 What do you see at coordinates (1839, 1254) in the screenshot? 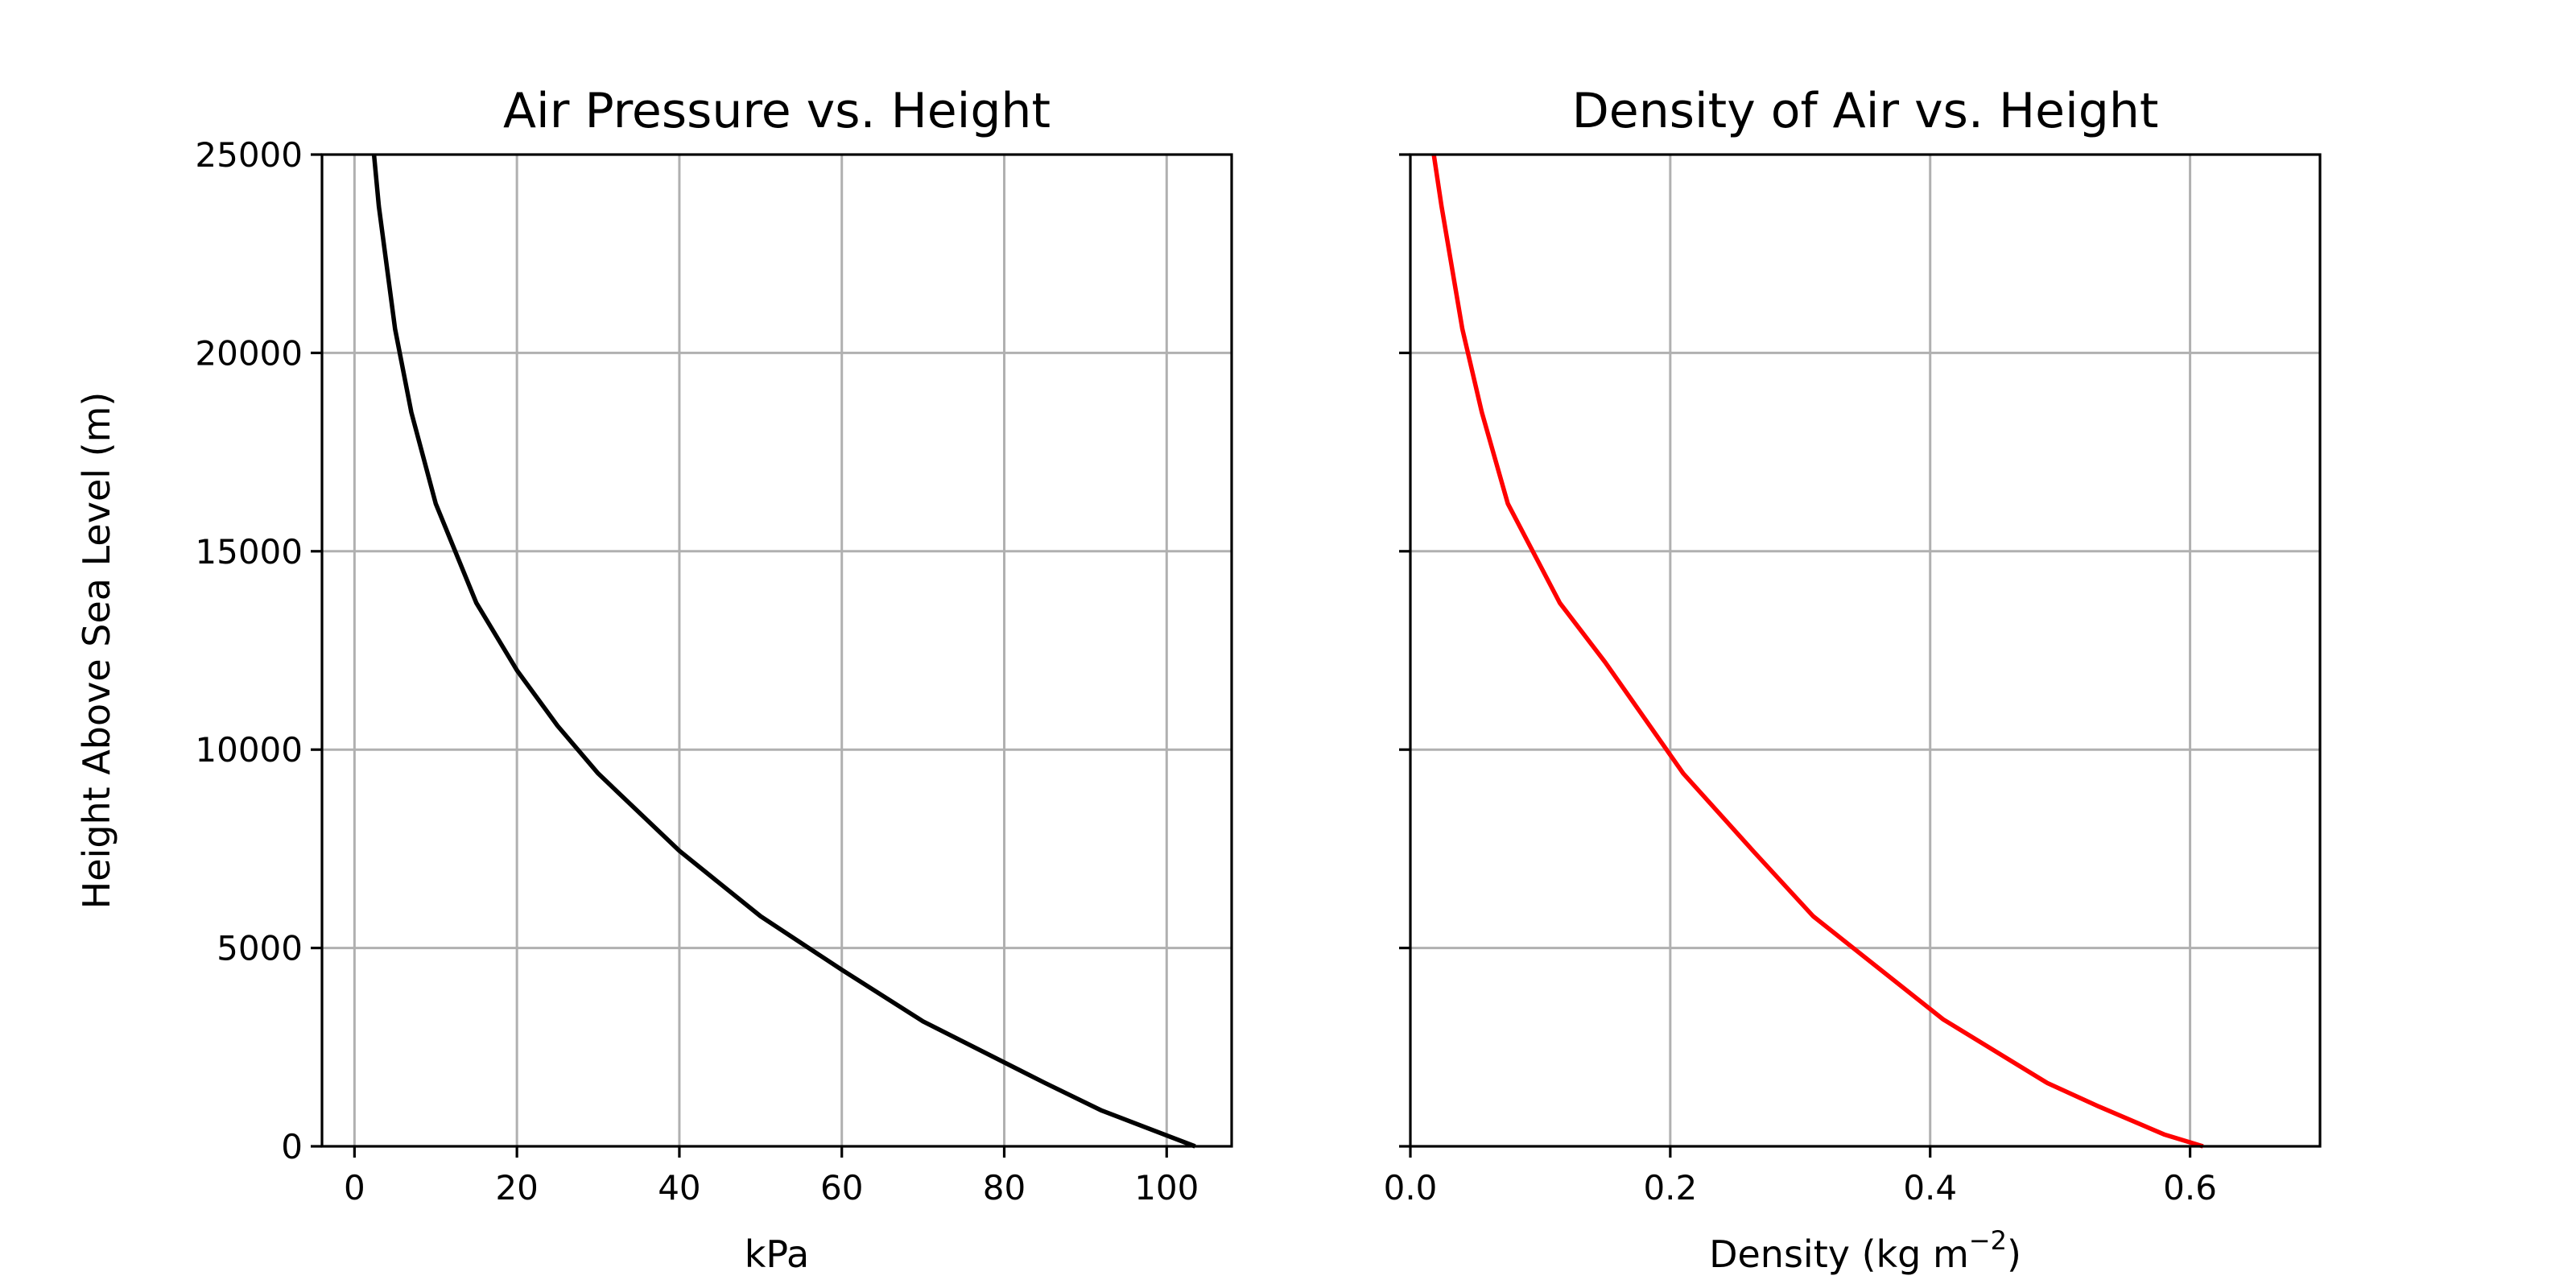
I see `density-x-axis-label-main: Density (kg m` at bounding box center [1839, 1254].